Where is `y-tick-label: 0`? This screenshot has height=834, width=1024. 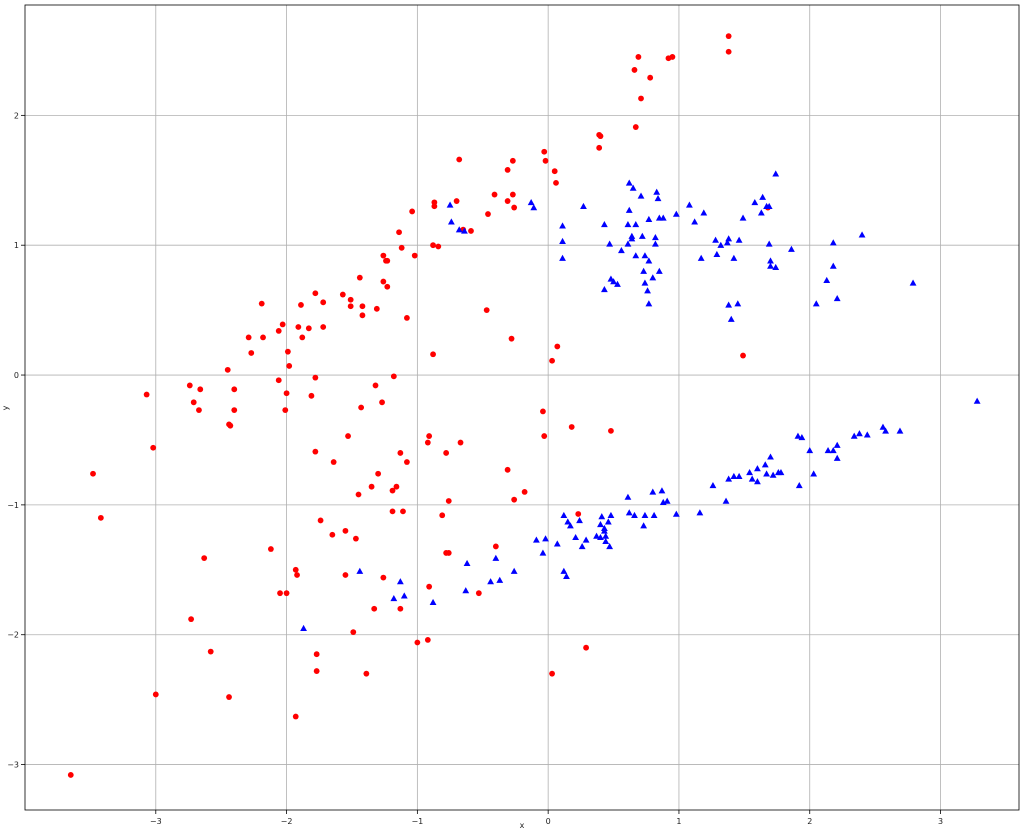
y-tick-label: 0 is located at coordinates (16, 375).